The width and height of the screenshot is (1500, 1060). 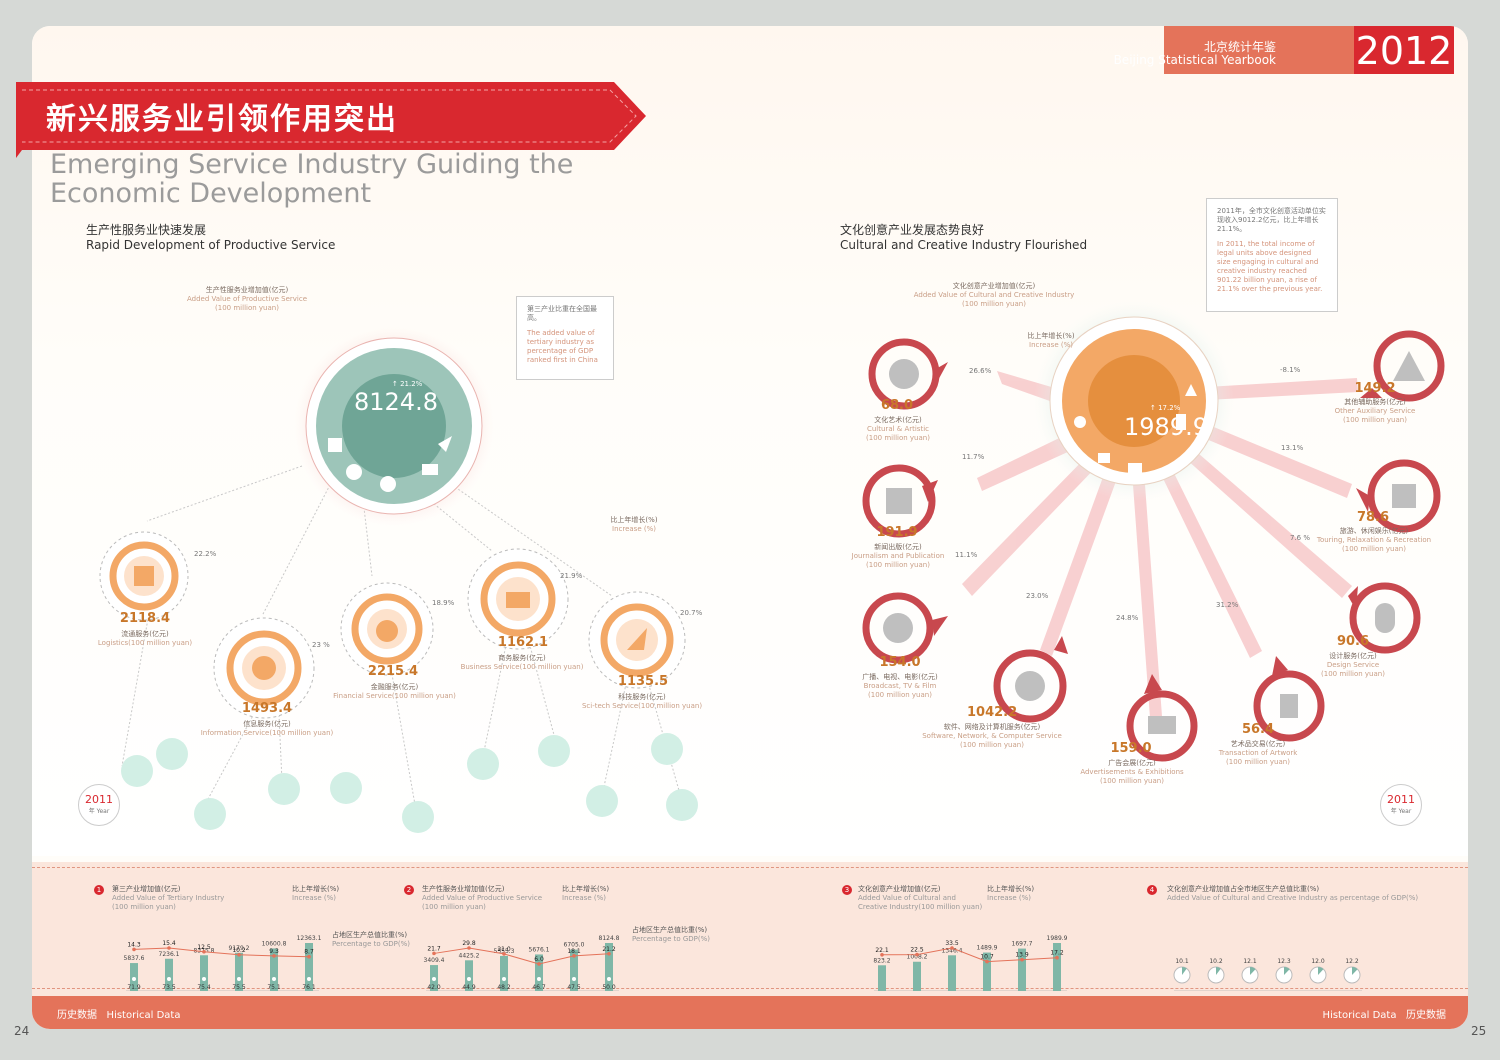 What do you see at coordinates (321, 645) in the screenshot?
I see `information-increase: 23 %` at bounding box center [321, 645].